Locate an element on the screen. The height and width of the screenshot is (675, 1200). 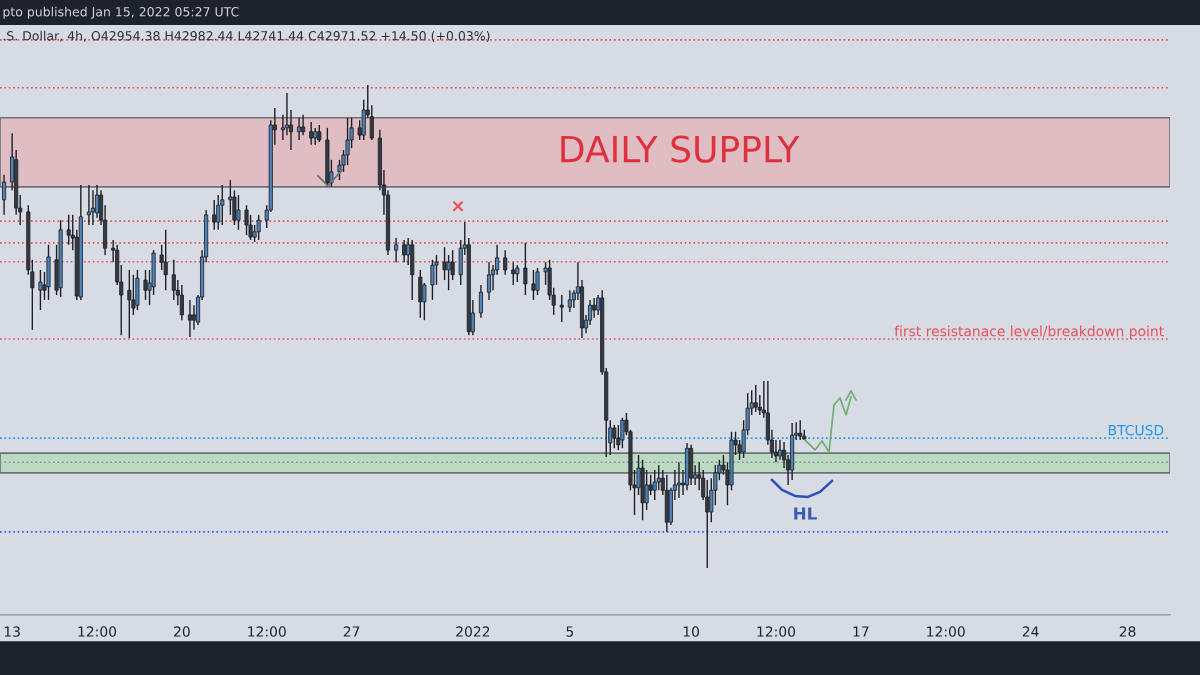
ref-line-label: BTCUSD is located at coordinates (1136, 430).